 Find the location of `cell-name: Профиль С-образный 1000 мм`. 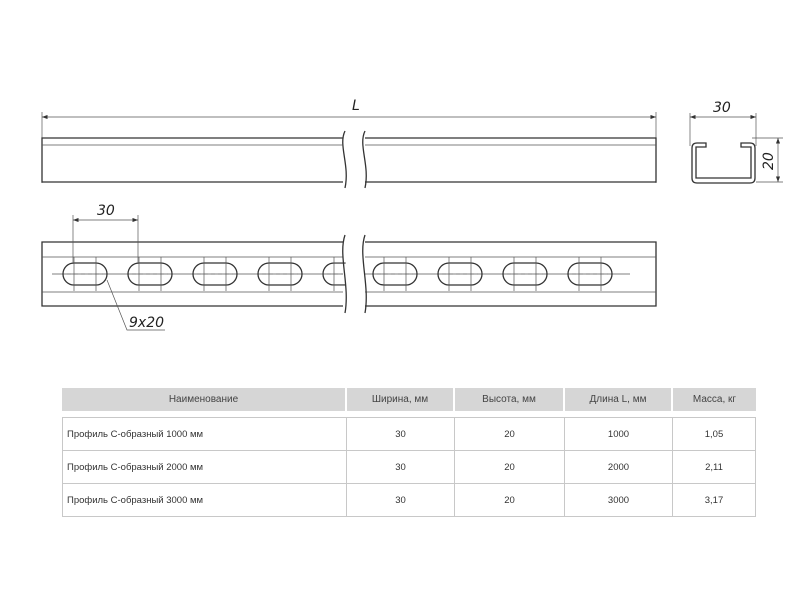

cell-name: Профиль С-образный 1000 мм is located at coordinates (204, 434).